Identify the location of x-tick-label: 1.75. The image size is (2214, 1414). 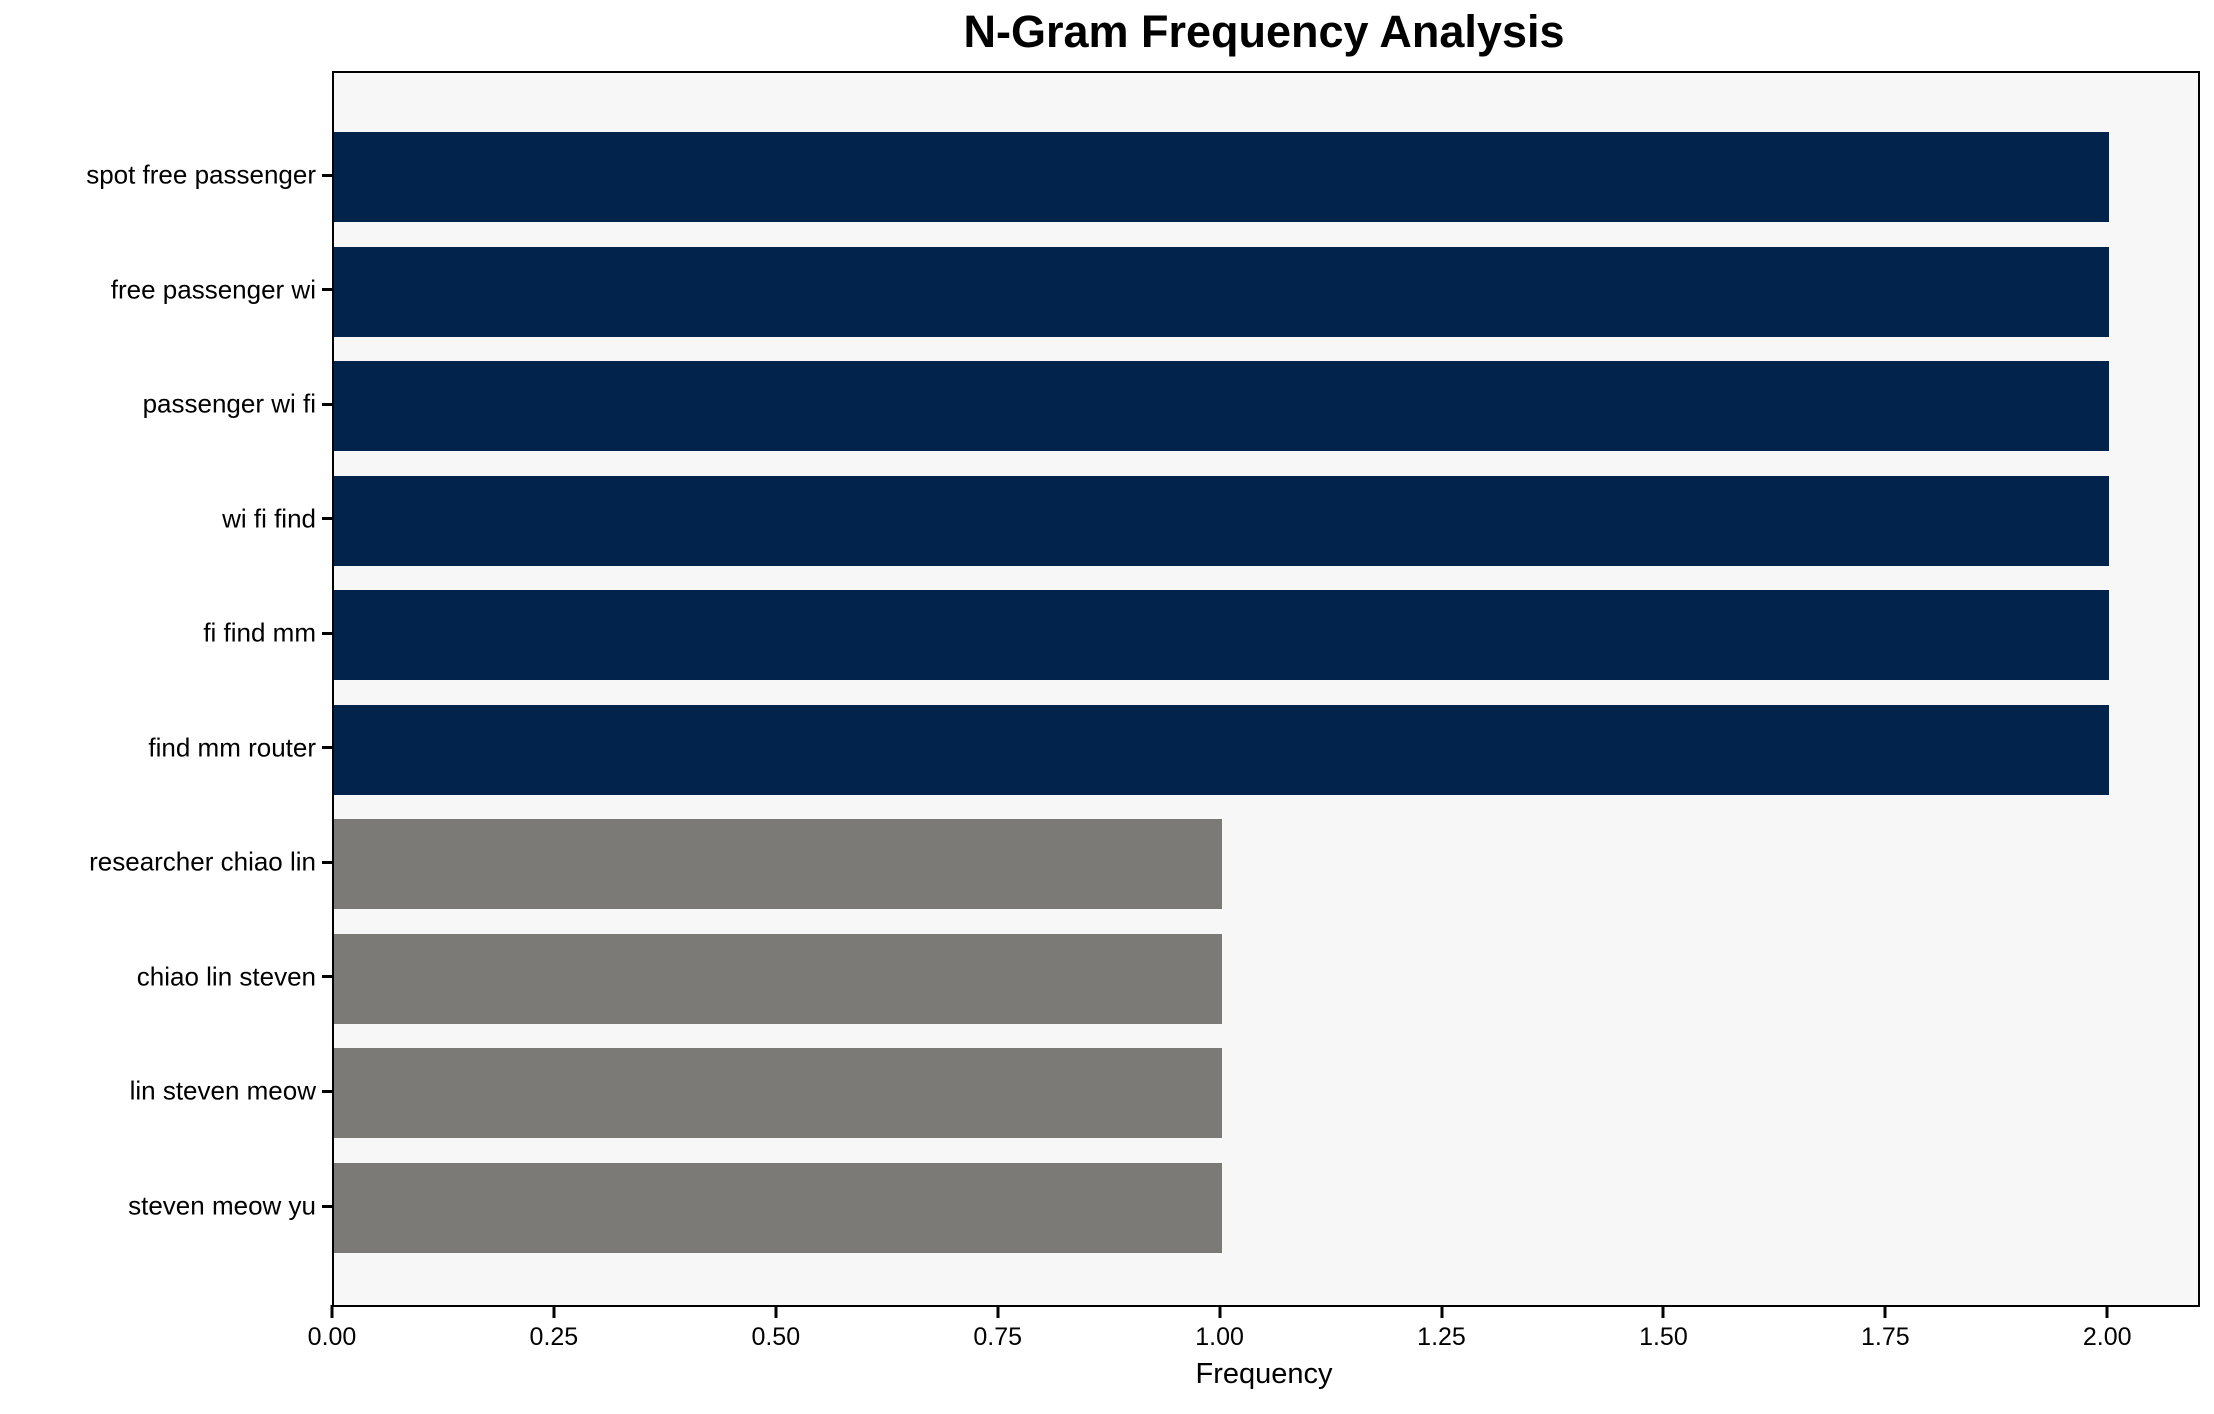
(1885, 1337).